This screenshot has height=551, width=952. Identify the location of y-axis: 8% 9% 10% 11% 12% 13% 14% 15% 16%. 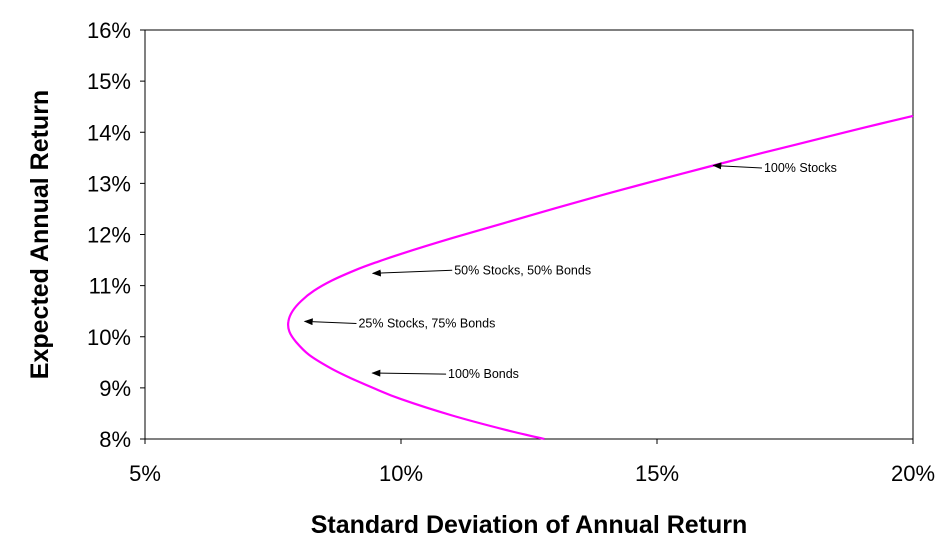
(116, 235).